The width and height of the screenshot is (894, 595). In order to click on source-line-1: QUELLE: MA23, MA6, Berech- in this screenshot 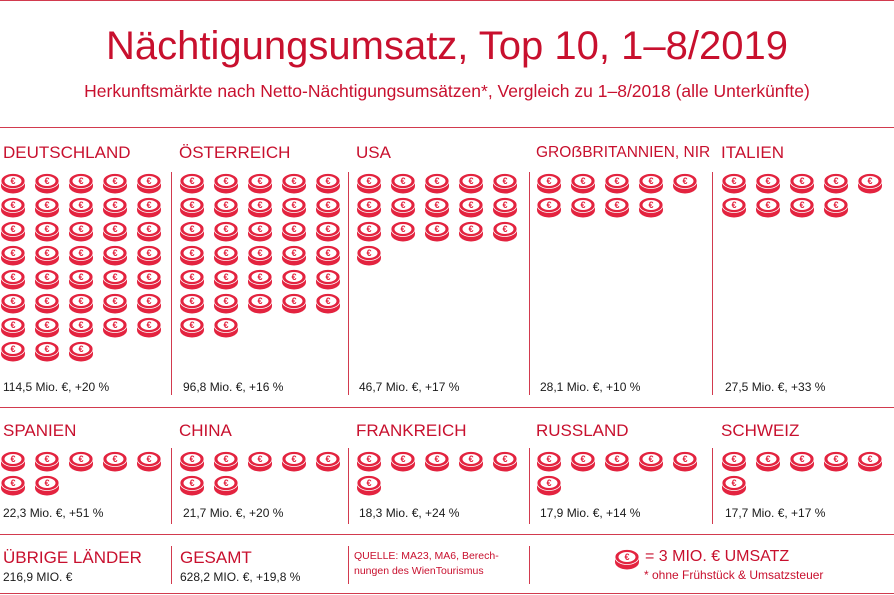, I will do `click(426, 556)`.